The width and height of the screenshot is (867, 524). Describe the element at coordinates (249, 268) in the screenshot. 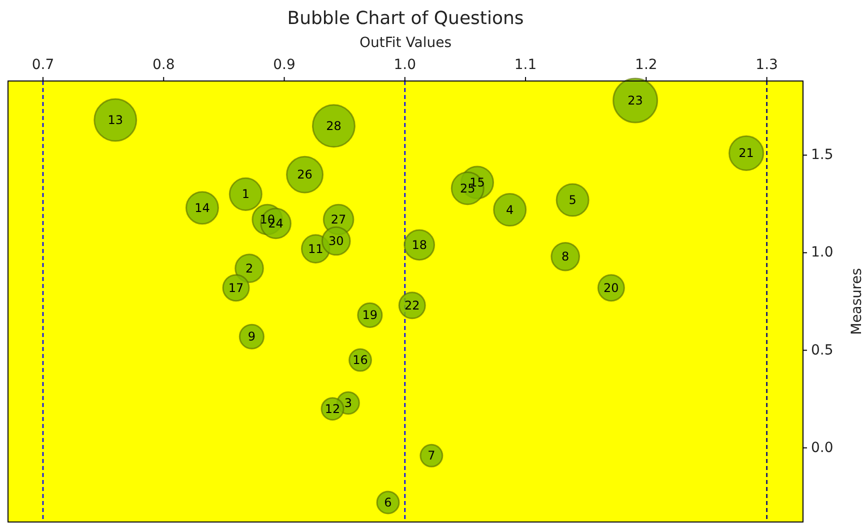

I see `annotation: 2` at that location.